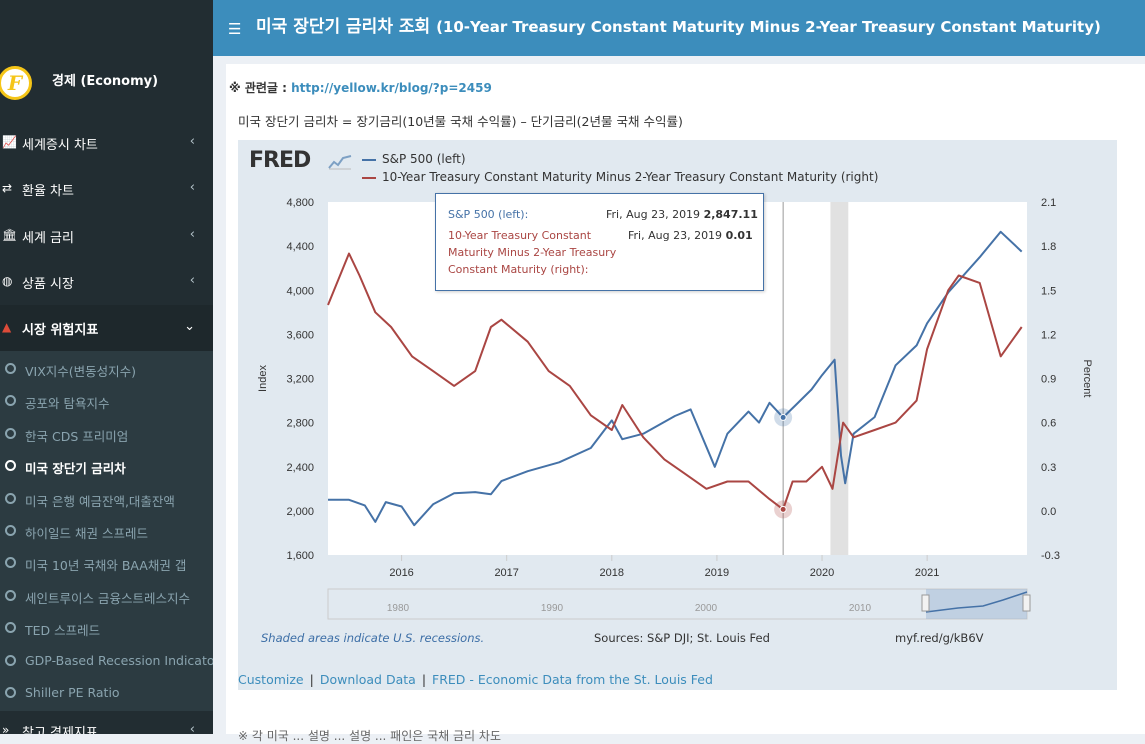 This screenshot has width=1145, height=744. I want to click on sidebar-item-reference: » 참고 경제지표 ‹, so click(106, 722).